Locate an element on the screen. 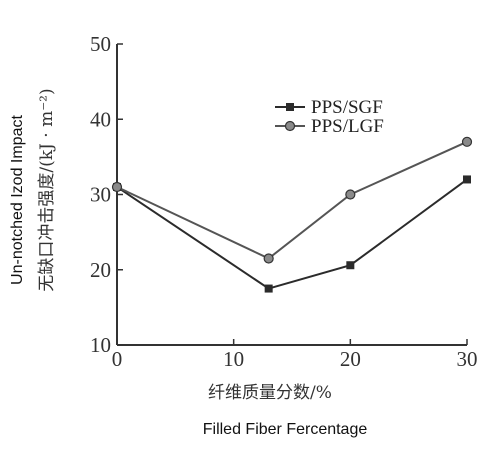 This screenshot has width=494, height=451. legend-label-pps-sgf: PPS/SGF is located at coordinates (347, 107).